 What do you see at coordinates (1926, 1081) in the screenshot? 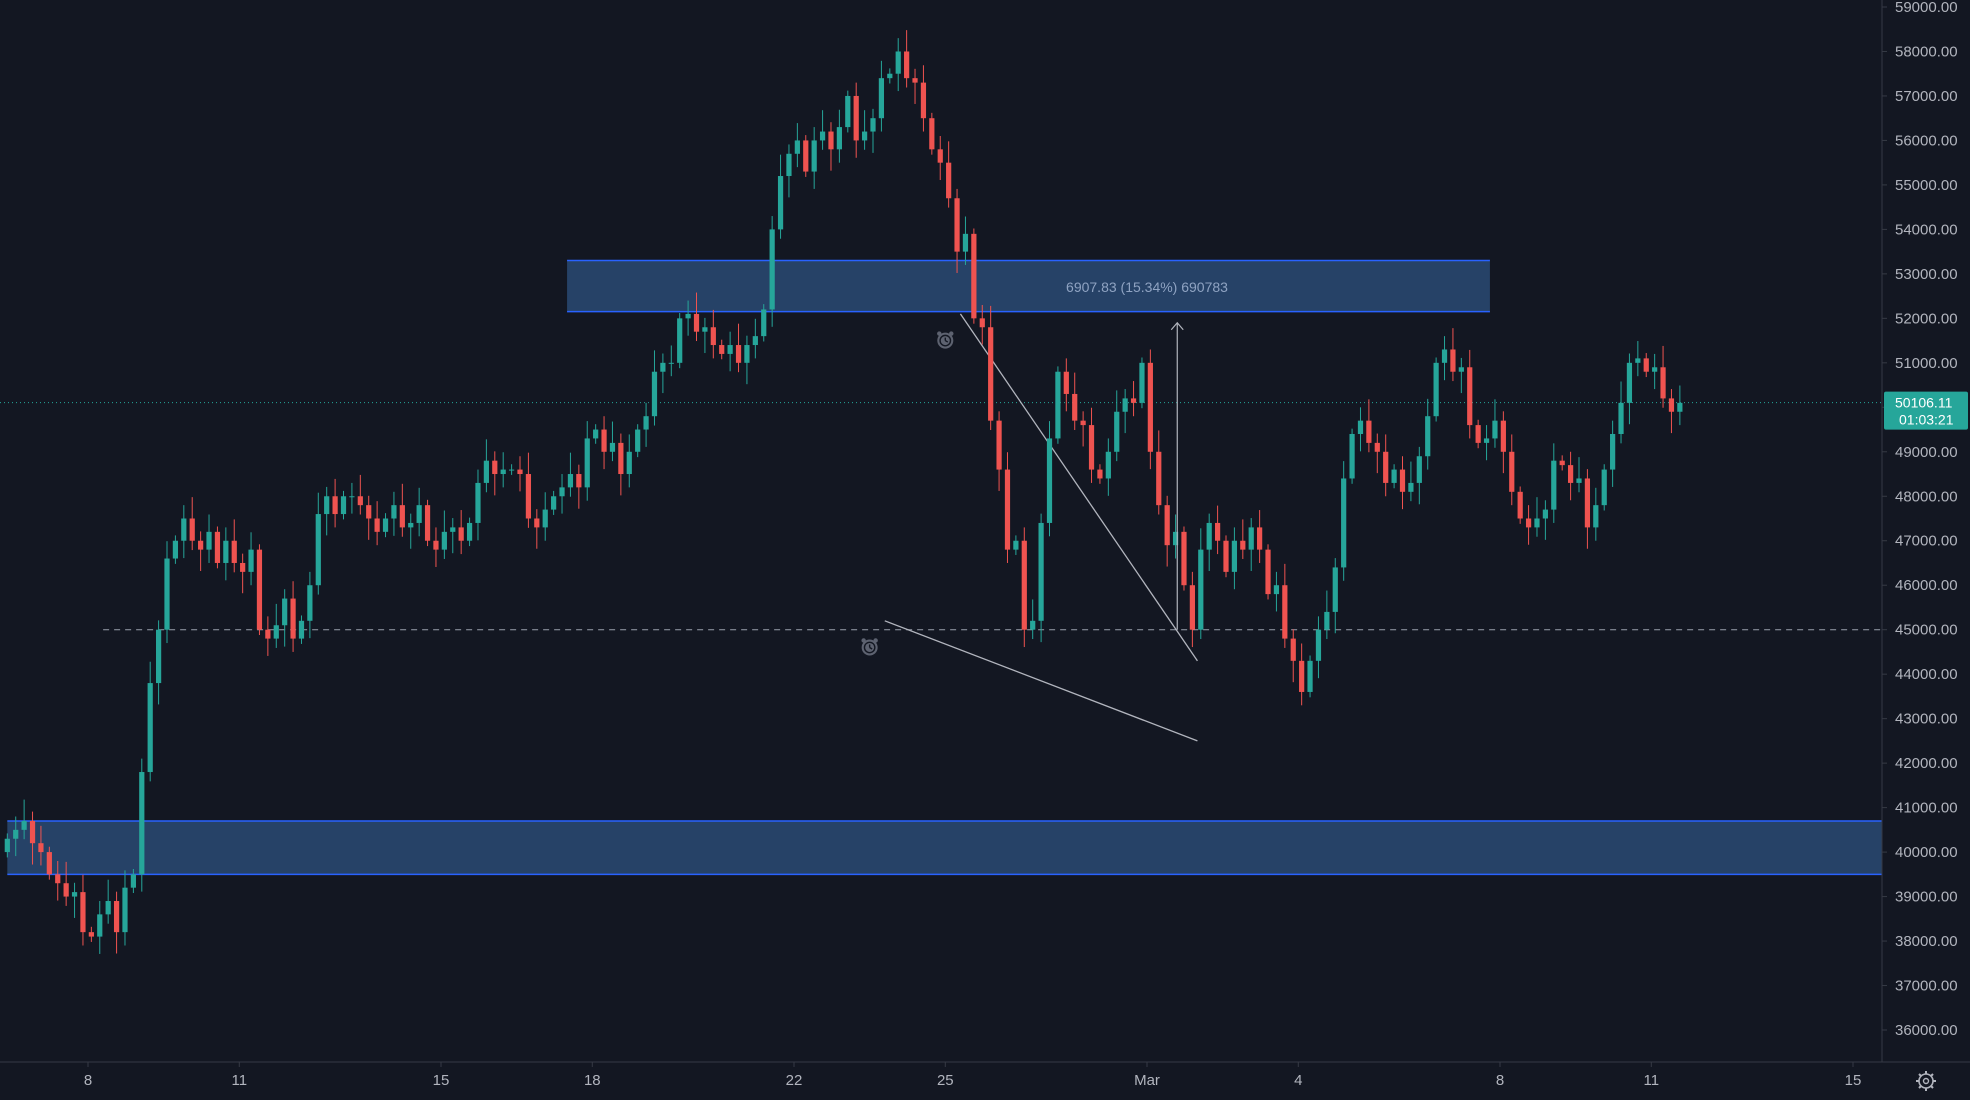
I see `gear-icon` at bounding box center [1926, 1081].